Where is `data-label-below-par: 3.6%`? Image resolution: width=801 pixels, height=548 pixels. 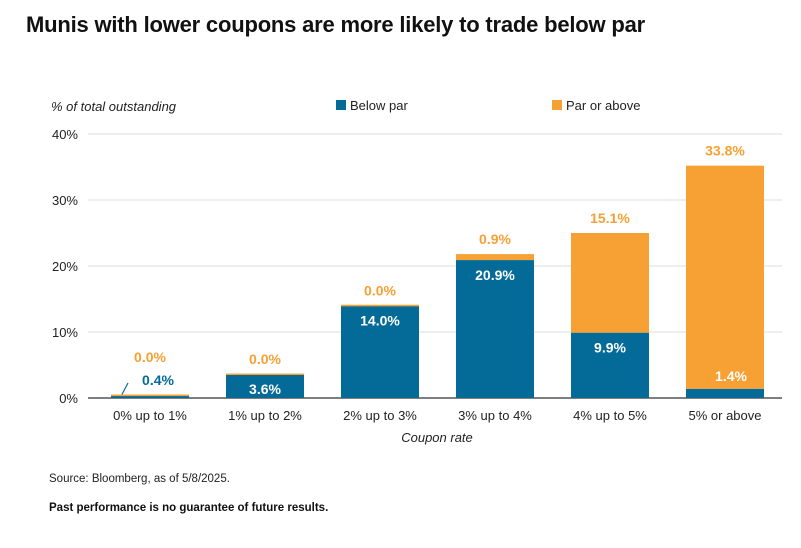
data-label-below-par: 3.6% is located at coordinates (265, 389).